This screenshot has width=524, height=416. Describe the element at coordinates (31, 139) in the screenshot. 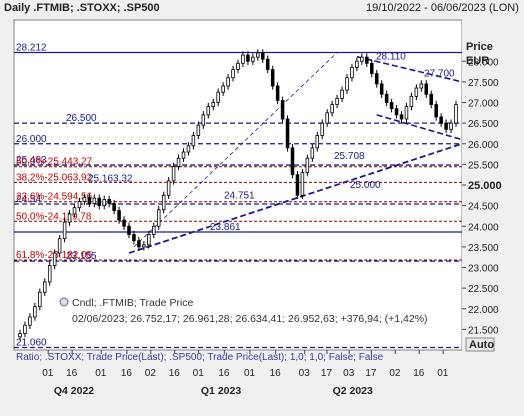

I see `level-label: 26.000` at that location.